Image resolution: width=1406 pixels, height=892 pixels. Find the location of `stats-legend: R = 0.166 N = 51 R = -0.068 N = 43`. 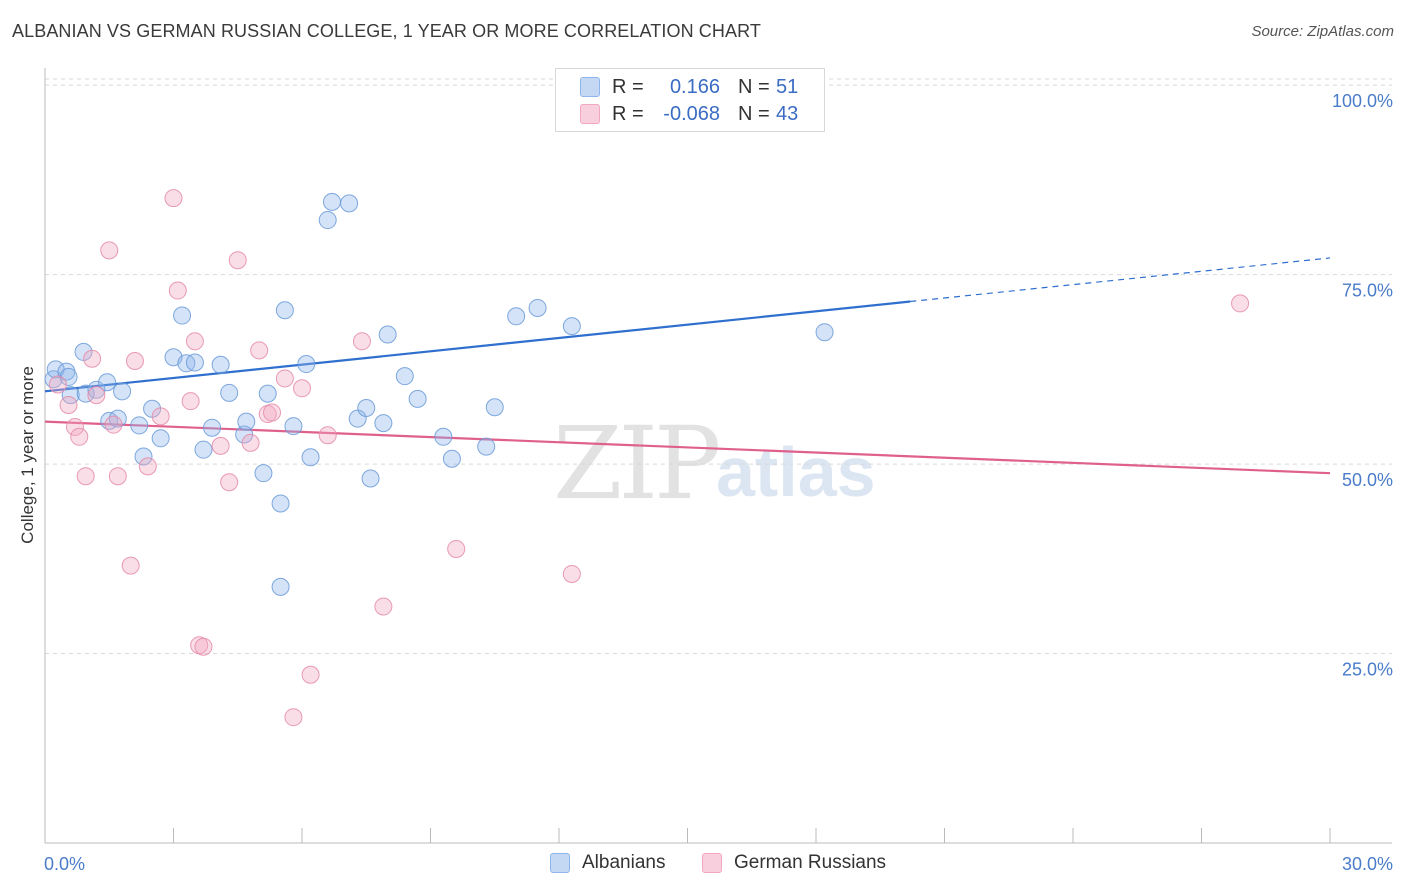

stats-legend: R = 0.166 N = 51 R = -0.068 N = 43 is located at coordinates (690, 100).